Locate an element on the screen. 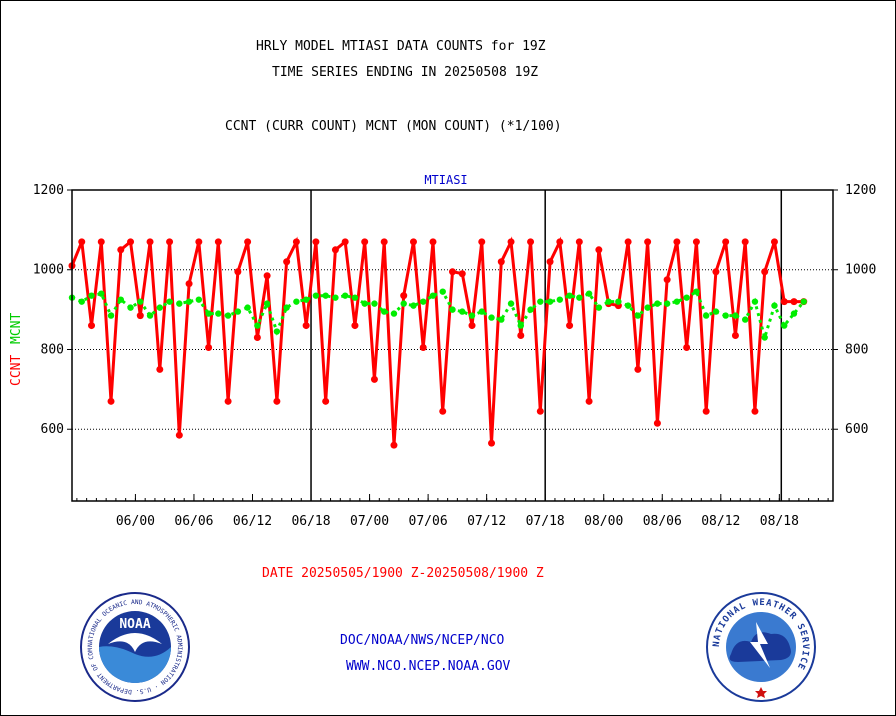 Image resolution: width=896 pixels, height=716 pixels. x-tick-label: 07/12 is located at coordinates (486, 521).